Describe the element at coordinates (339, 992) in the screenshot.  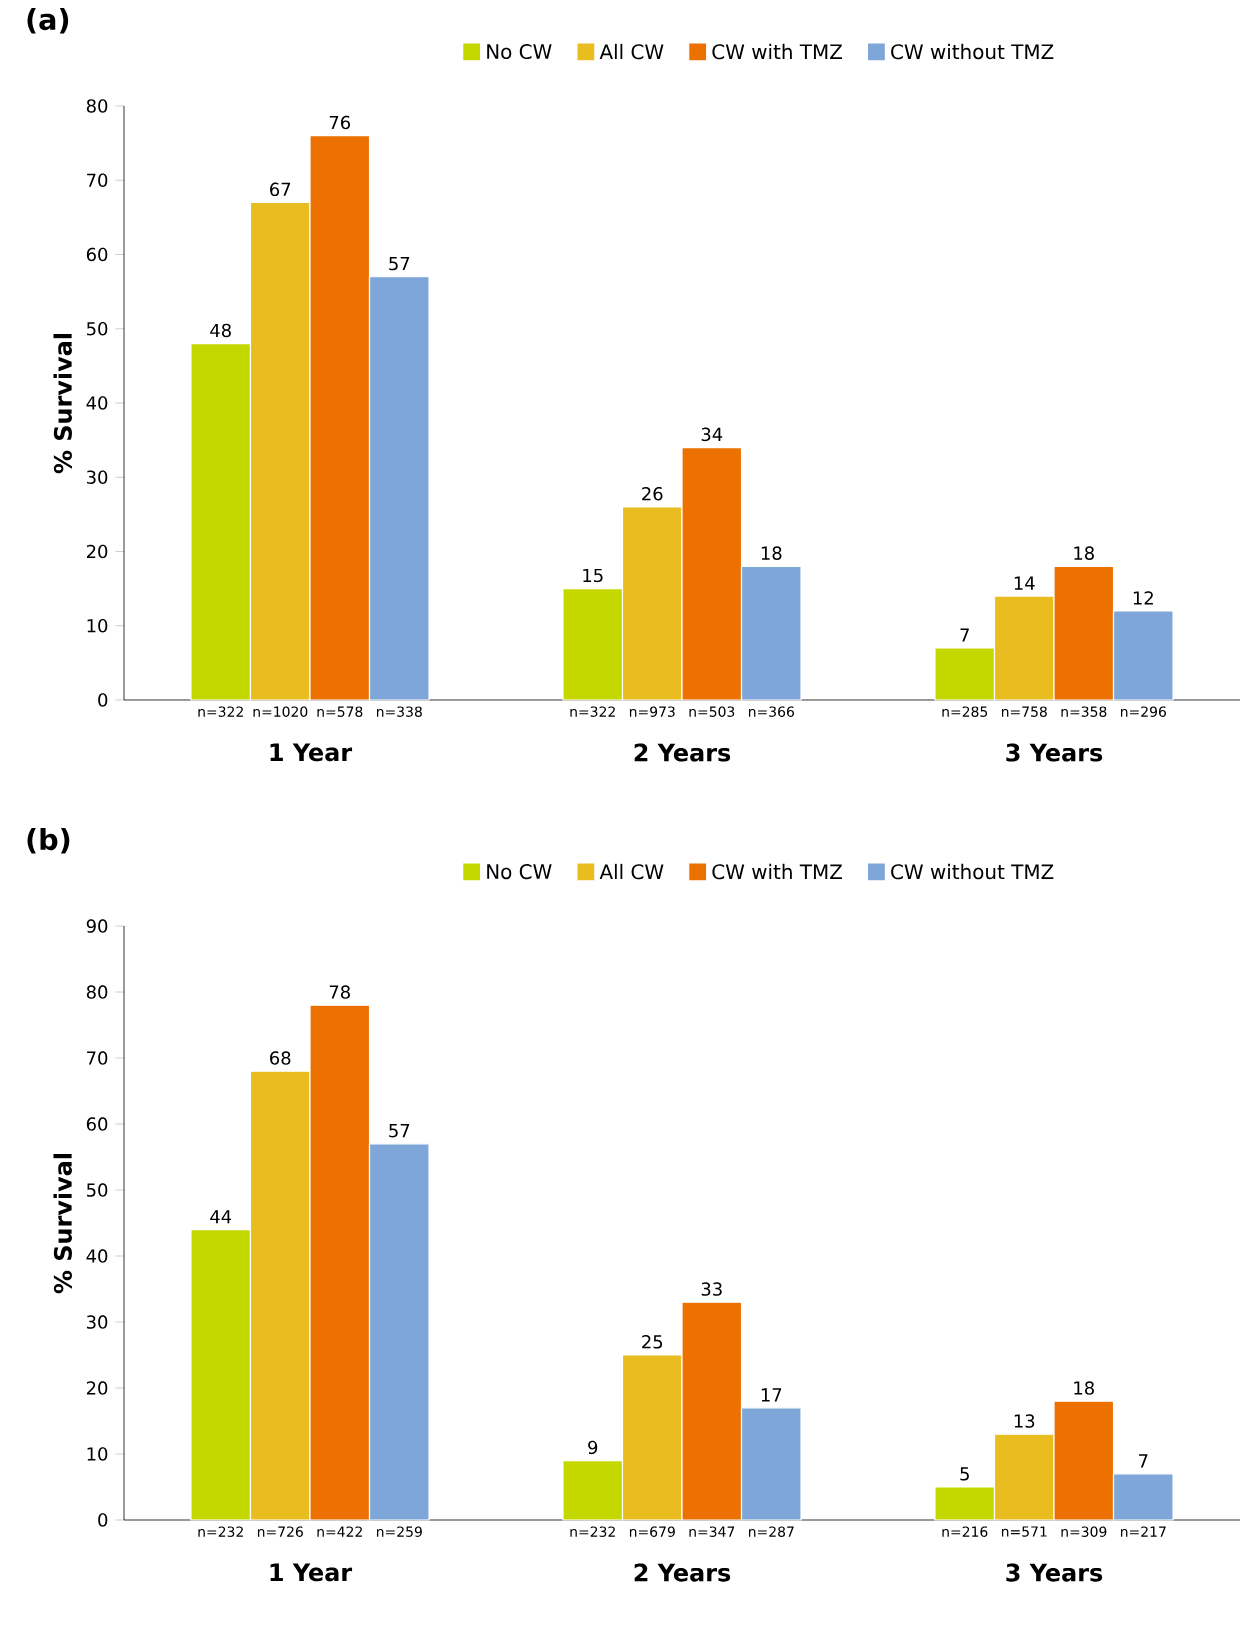
I see `data-label: 78` at that location.